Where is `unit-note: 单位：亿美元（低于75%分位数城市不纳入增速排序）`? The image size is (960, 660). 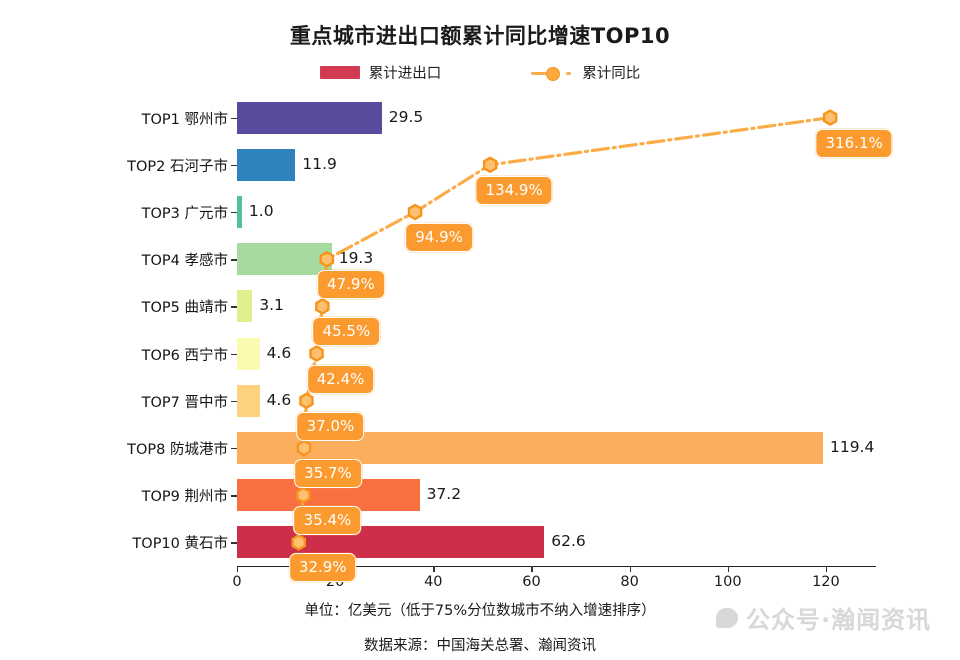 unit-note: 单位：亿美元（低于75%分位数城市不纳入增速排序） is located at coordinates (480, 611).